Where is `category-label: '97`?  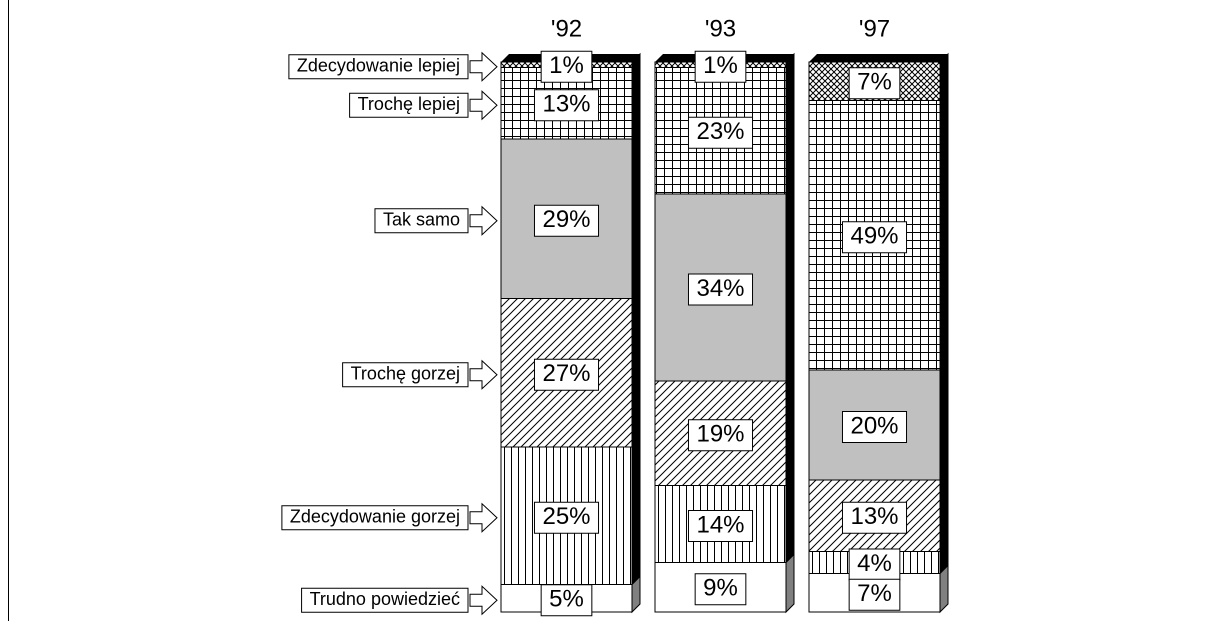 category-label: '97 is located at coordinates (874, 28).